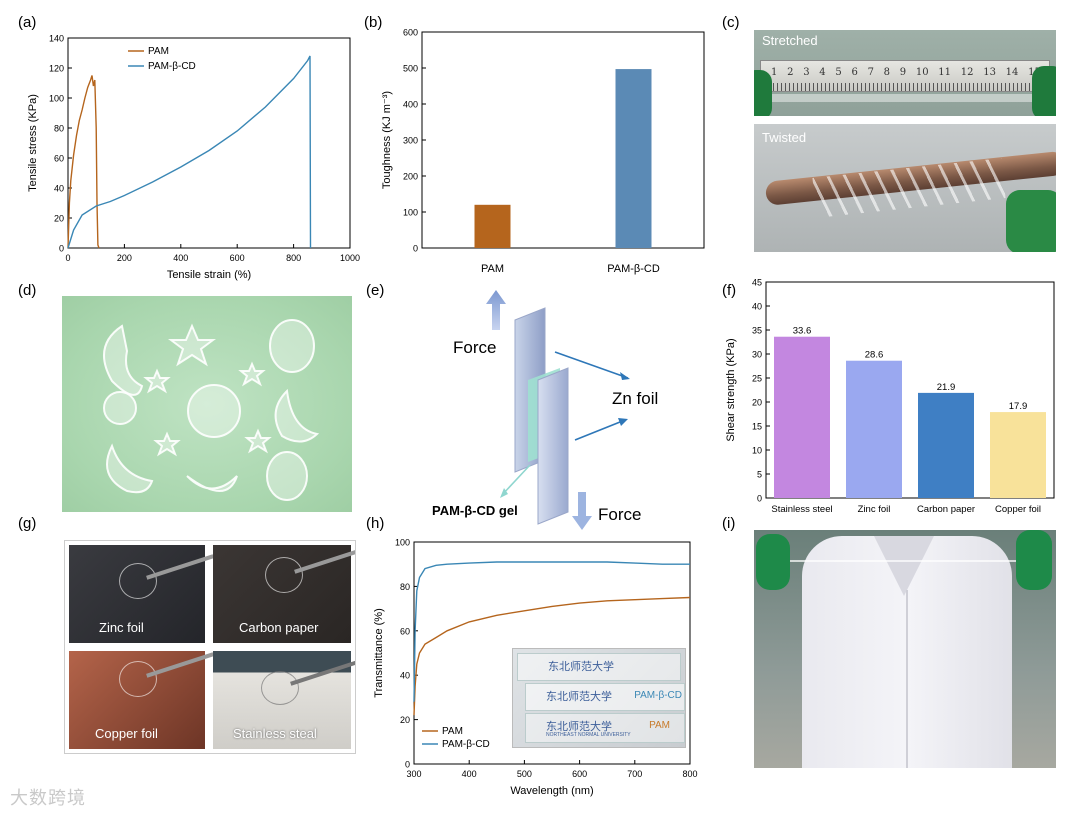  I want to click on ruler-number: 10, so click(922, 72).